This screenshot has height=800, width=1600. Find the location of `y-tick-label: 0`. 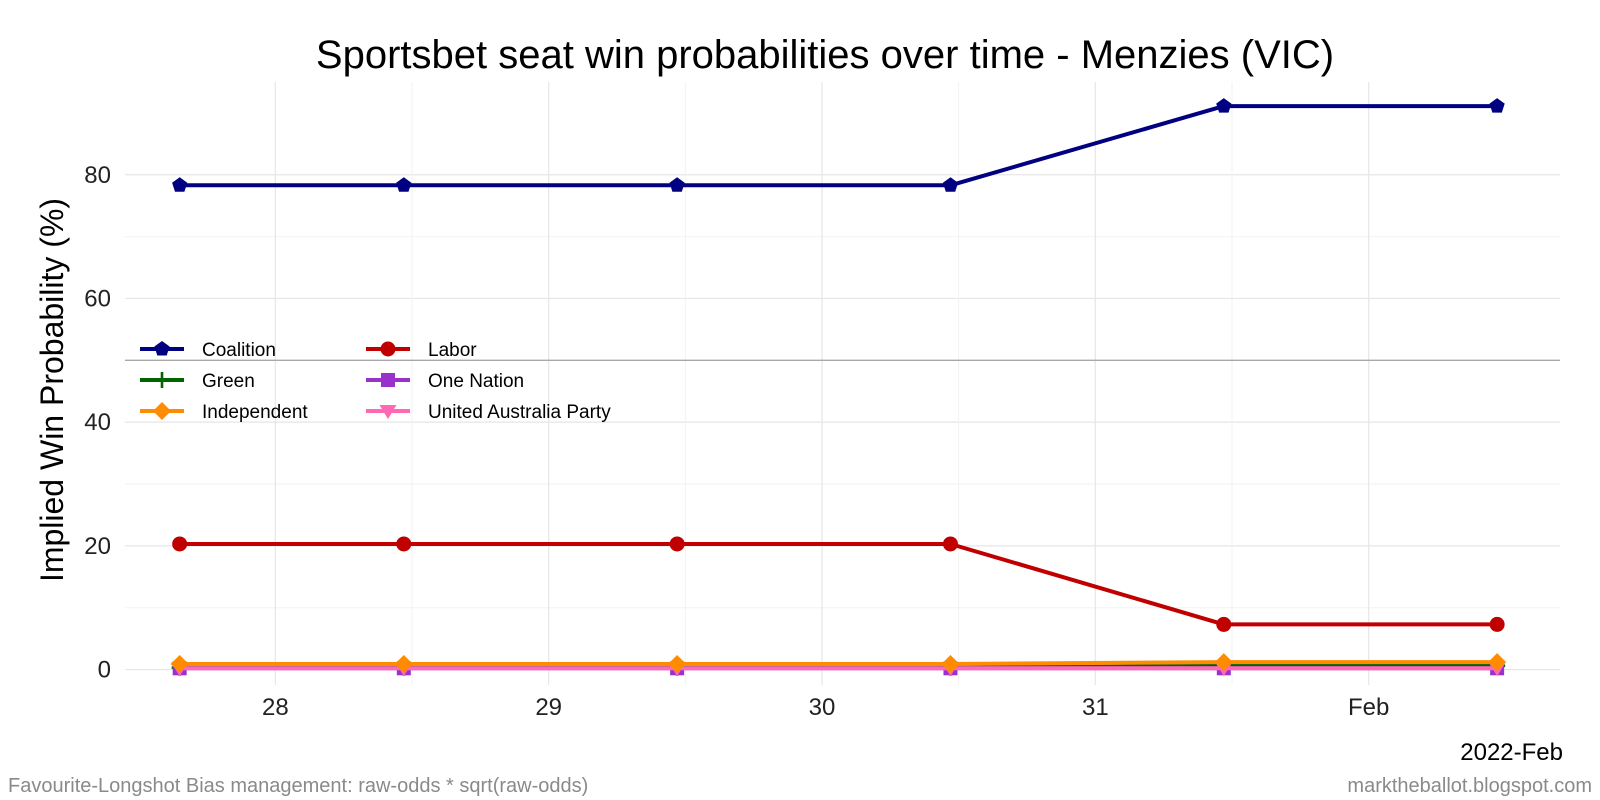

y-tick-label: 0 is located at coordinates (104, 670).